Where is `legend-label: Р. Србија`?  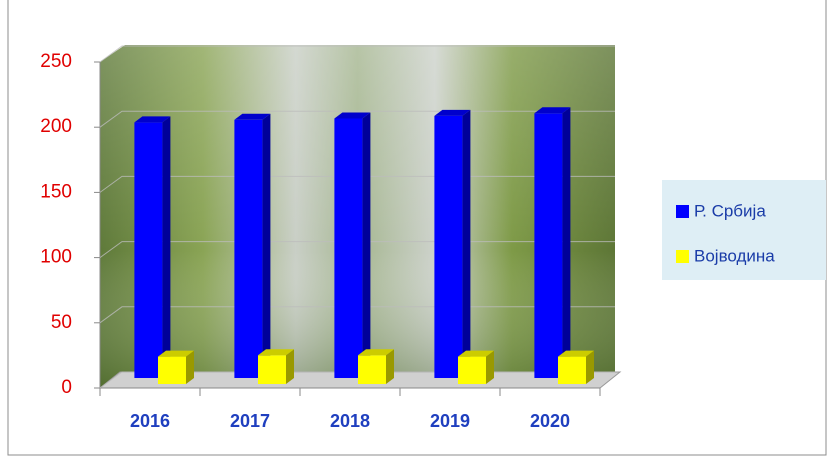
legend-label: Р. Србија is located at coordinates (730, 210).